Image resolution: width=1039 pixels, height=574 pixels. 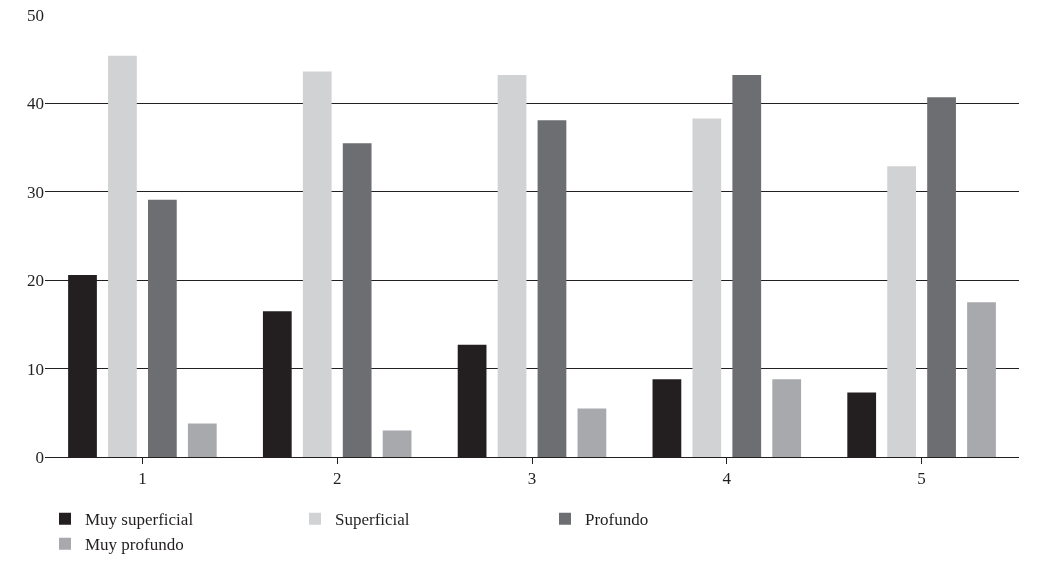 I want to click on legend-label: Superficial, so click(x=372, y=520).